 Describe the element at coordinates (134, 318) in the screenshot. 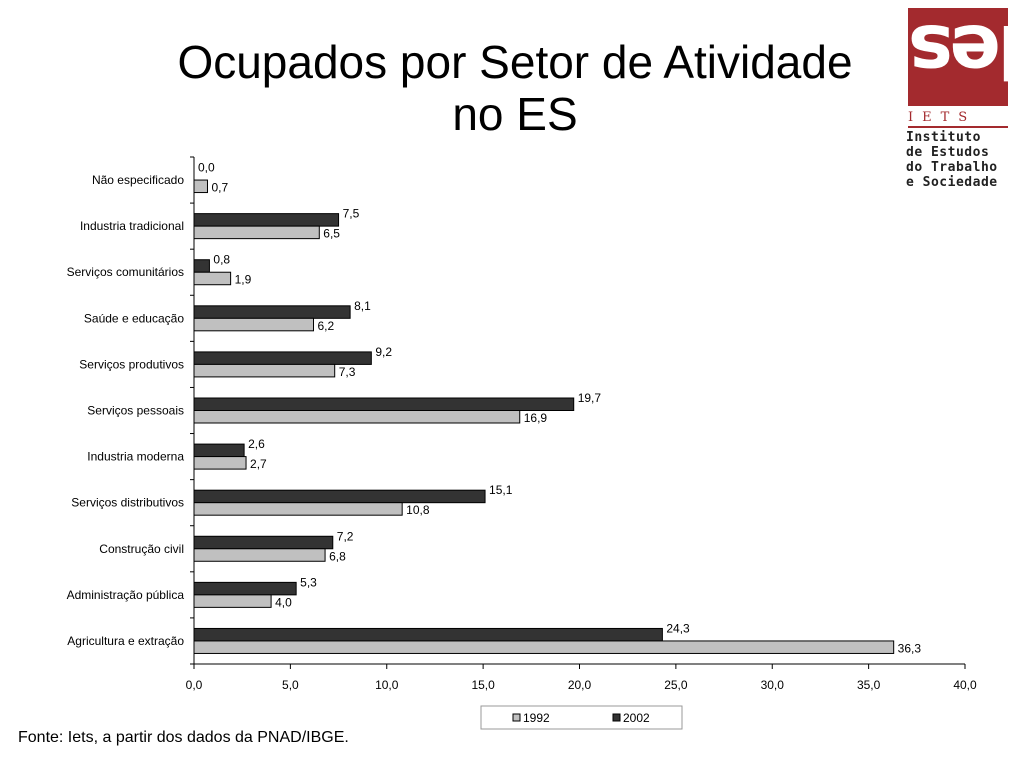

I see `category-label: Saúde e educação` at that location.